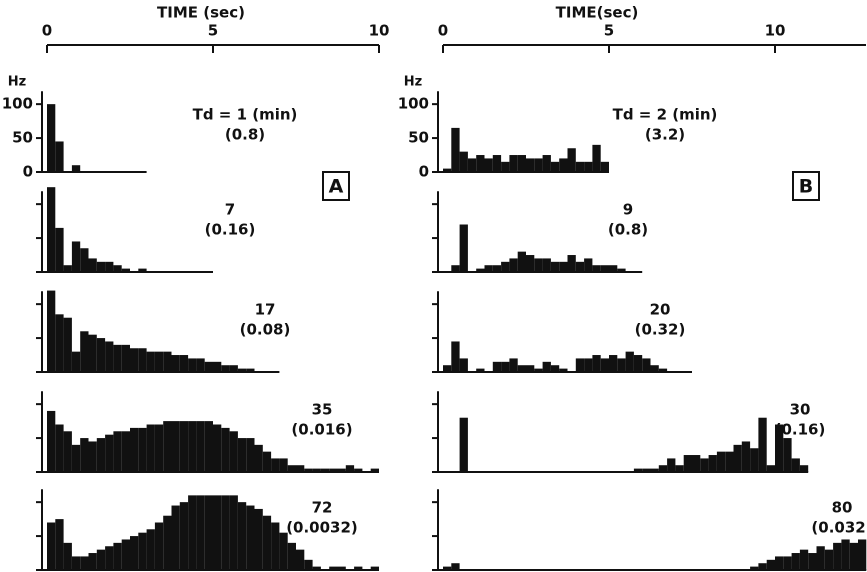  I want to click on x-tick-label: 10, so click(379, 31).